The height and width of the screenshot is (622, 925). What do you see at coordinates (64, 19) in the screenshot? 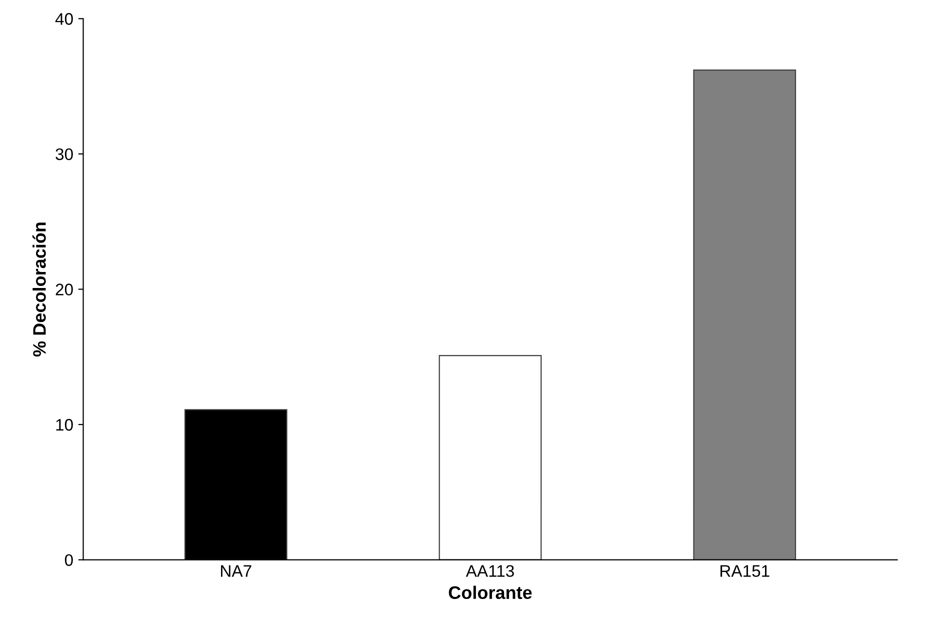
I see `y-tick-label: 40` at bounding box center [64, 19].